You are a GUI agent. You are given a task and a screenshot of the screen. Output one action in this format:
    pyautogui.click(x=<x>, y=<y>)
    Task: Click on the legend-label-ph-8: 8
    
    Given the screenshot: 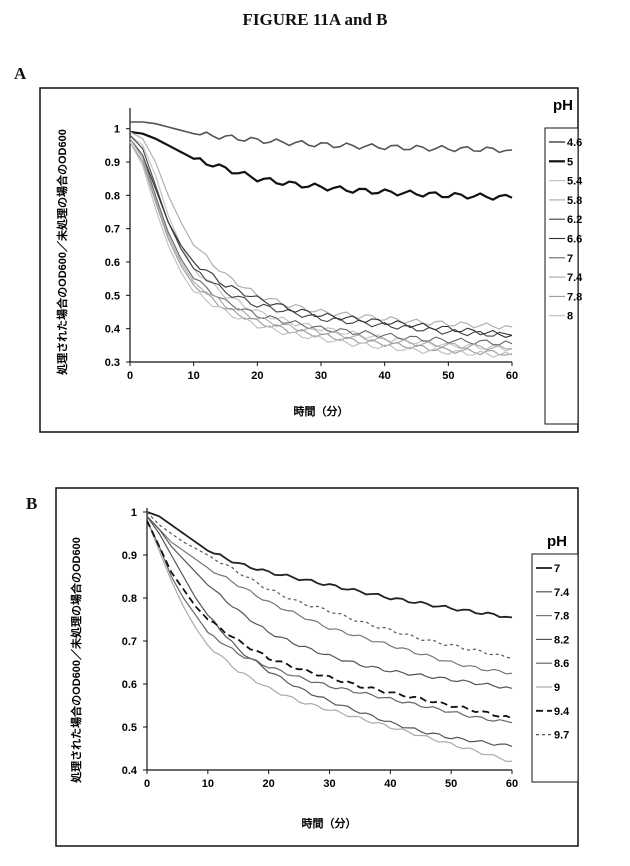 What is the action you would take?
    pyautogui.click(x=570, y=317)
    